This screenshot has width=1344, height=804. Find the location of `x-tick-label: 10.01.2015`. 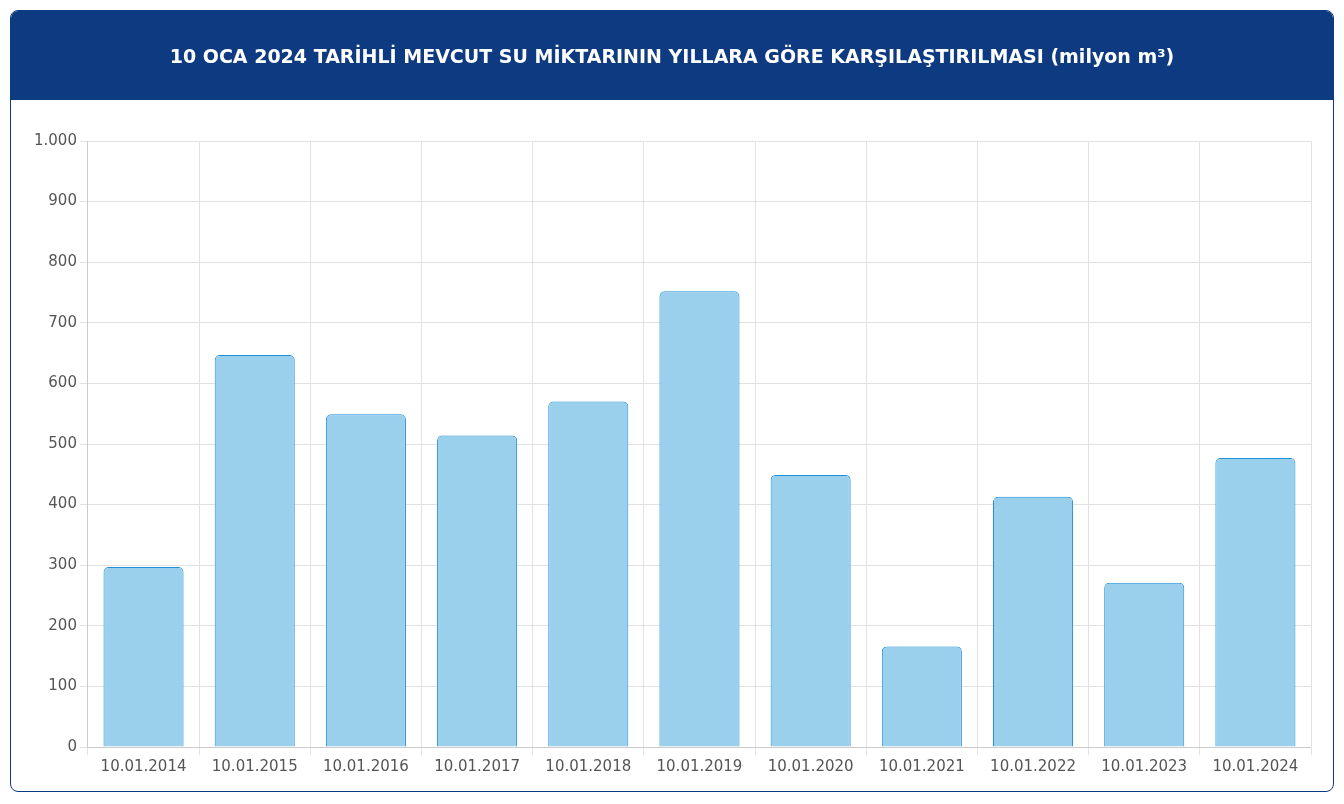

x-tick-label: 10.01.2015 is located at coordinates (254, 765).